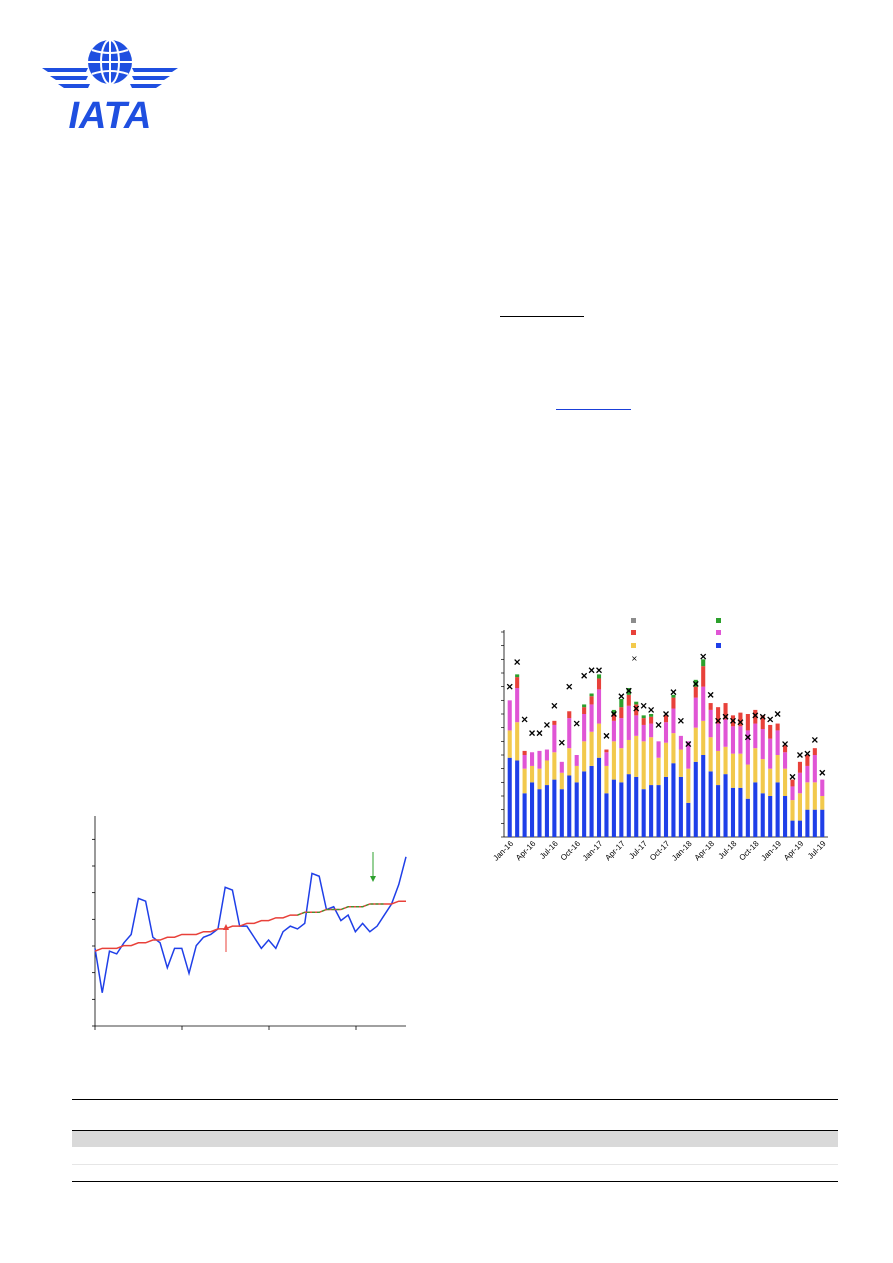  Describe the element at coordinates (728, 850) in the screenshot. I see `x-tick-label: Jul-18` at that location.